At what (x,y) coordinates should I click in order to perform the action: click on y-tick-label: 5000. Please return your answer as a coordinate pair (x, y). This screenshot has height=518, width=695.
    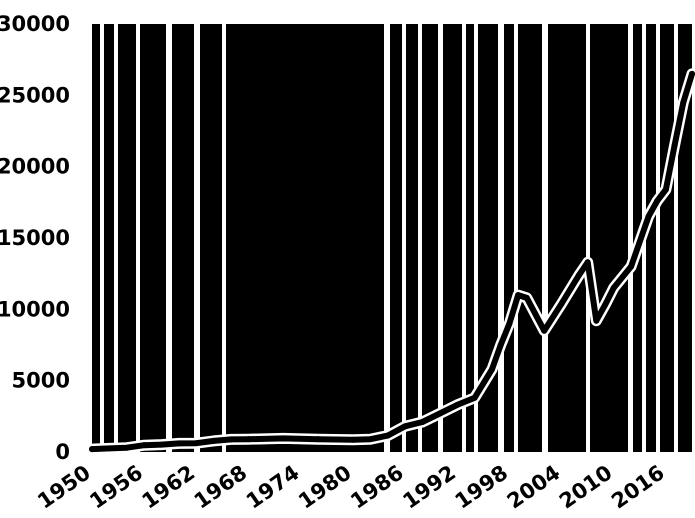
    Looking at the image, I should click on (41, 381).